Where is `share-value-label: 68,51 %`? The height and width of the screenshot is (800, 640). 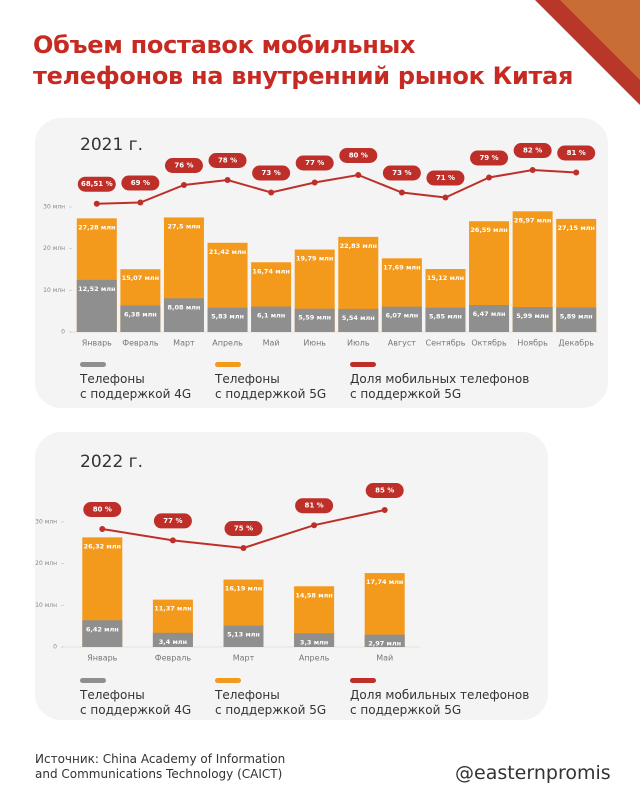 share-value-label: 68,51 % is located at coordinates (97, 184).